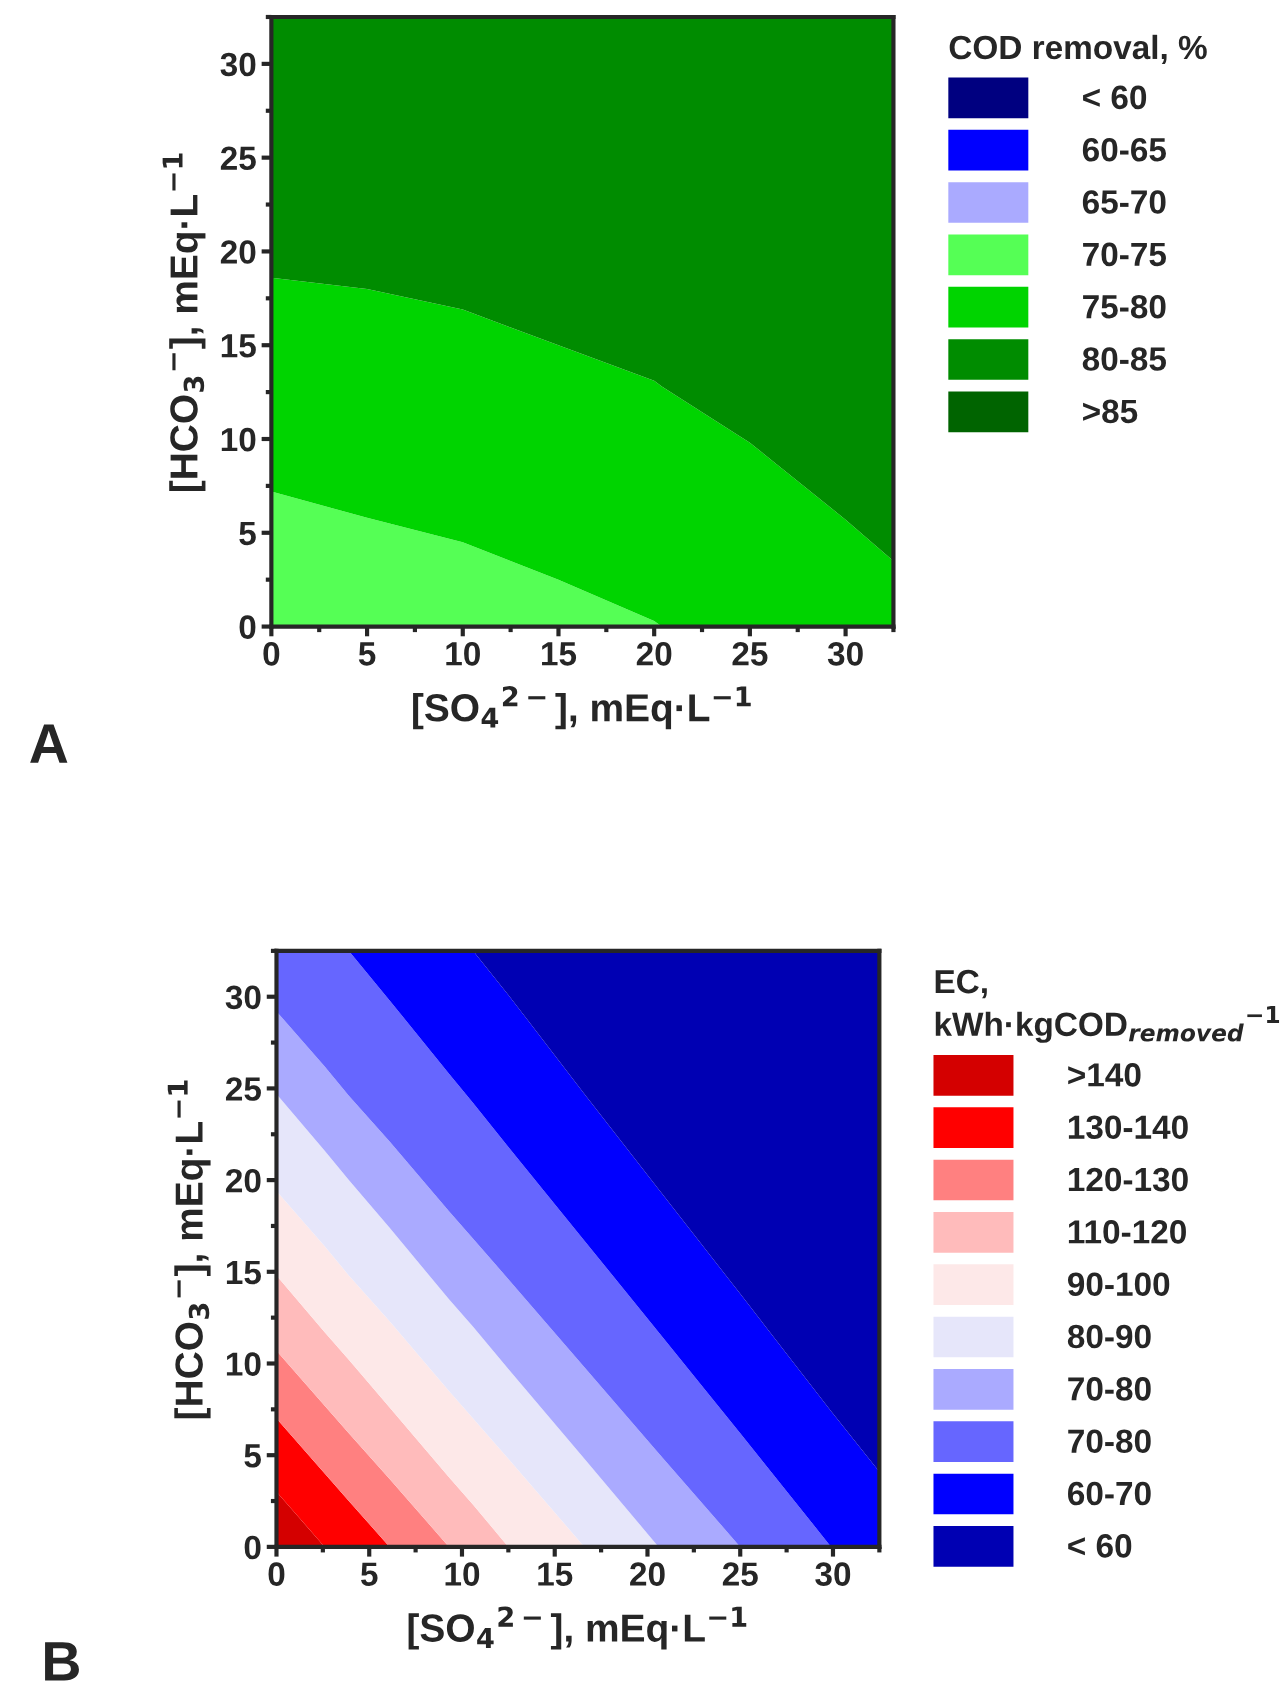 This screenshot has height=1698, width=1280. What do you see at coordinates (1124, 306) in the screenshot?
I see `legend-label: 75-80` at bounding box center [1124, 306].